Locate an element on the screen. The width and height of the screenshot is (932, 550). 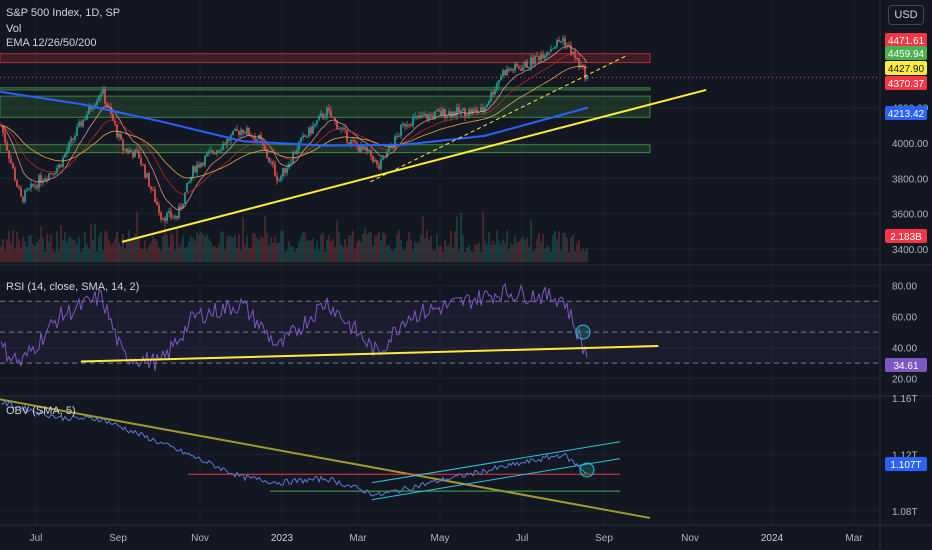
chart-title: S&P 500 Index, 1D, SP is located at coordinates (63, 13).